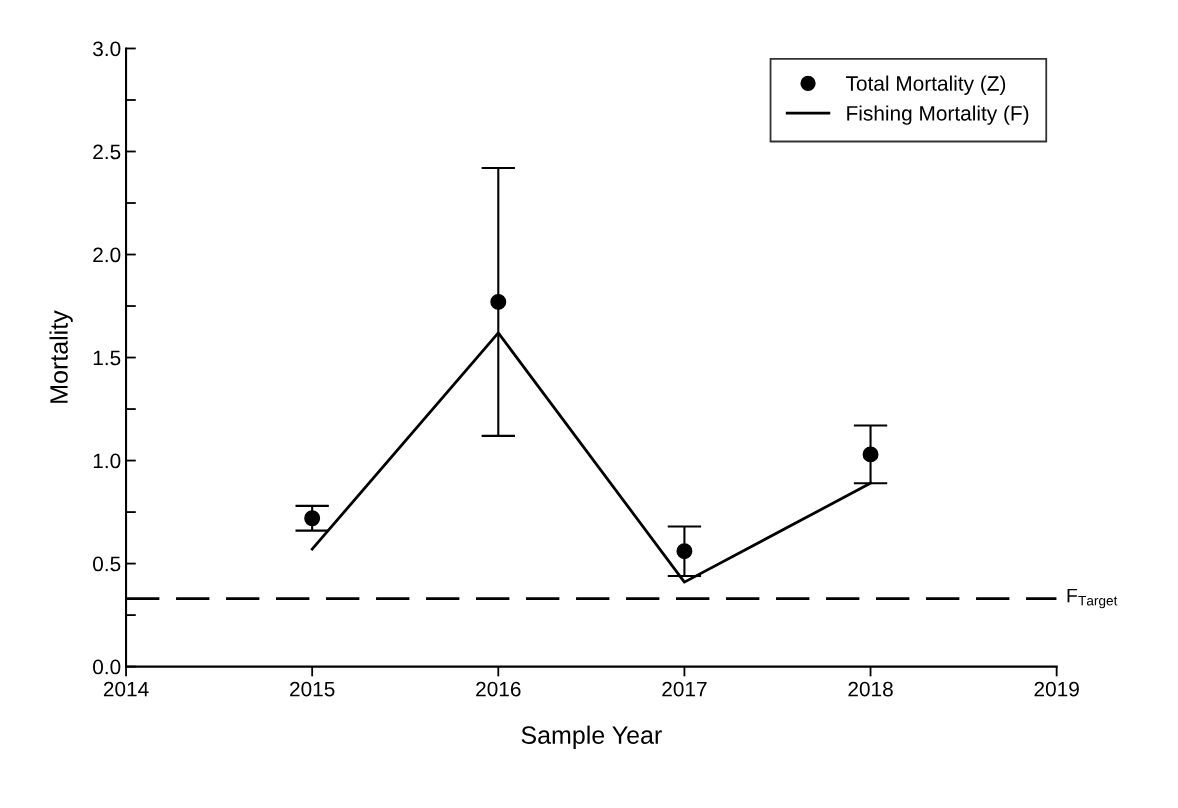 Image resolution: width=1178 pixels, height=808 pixels. What do you see at coordinates (107, 358) in the screenshot?
I see `y-tick-label: 1.5` at bounding box center [107, 358].